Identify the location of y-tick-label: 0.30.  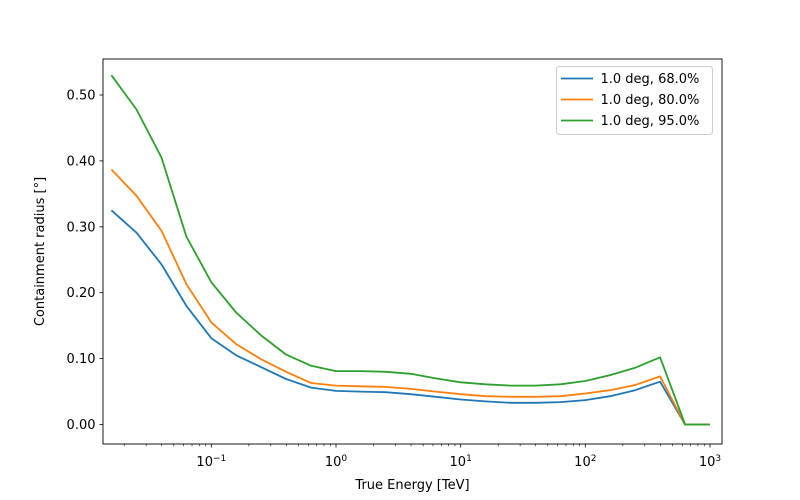
(81, 227).